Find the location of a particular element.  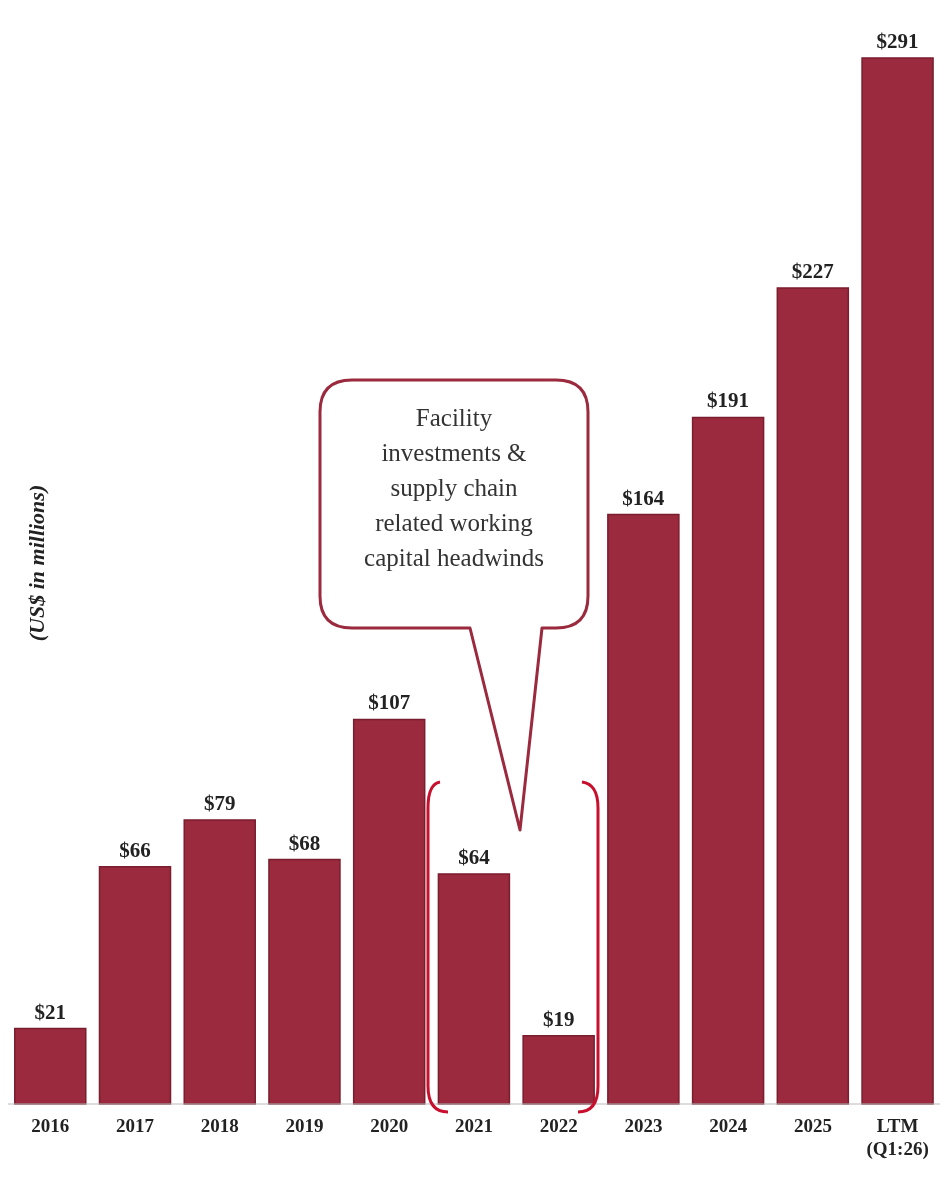

x-tick-label: 2020 is located at coordinates (389, 1125).